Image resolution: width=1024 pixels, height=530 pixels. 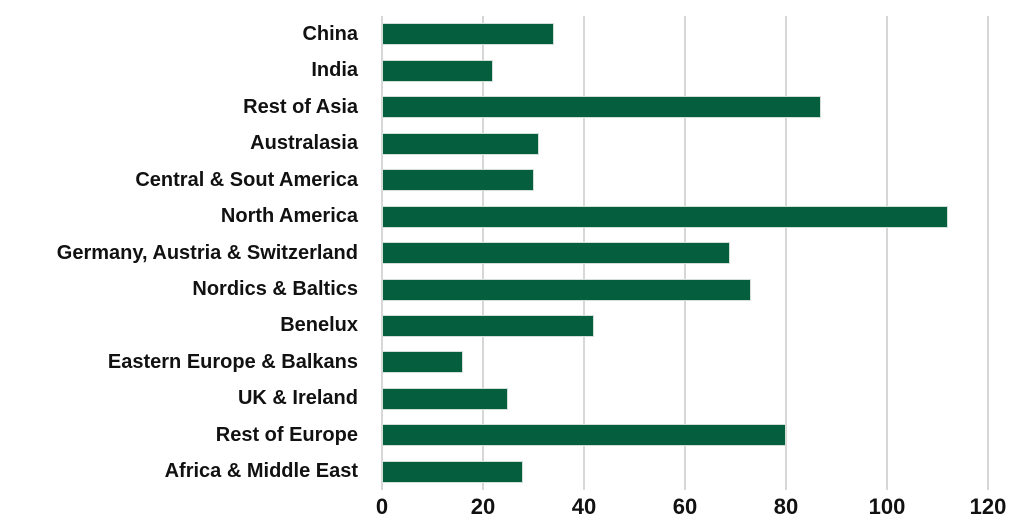 What do you see at coordinates (330, 33) in the screenshot?
I see `category-label: China` at bounding box center [330, 33].